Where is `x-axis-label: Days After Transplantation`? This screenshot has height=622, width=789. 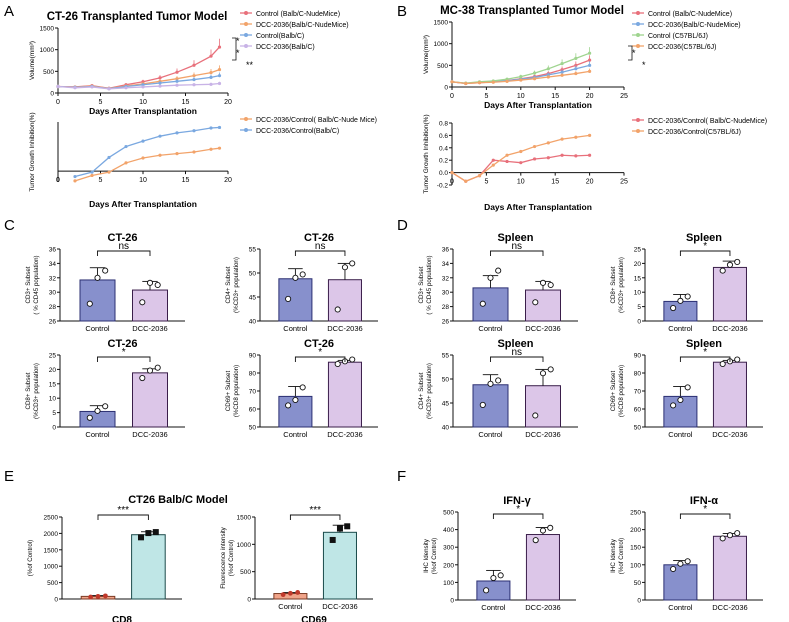 x-axis-label: Days After Transplantation is located at coordinates (538, 105).